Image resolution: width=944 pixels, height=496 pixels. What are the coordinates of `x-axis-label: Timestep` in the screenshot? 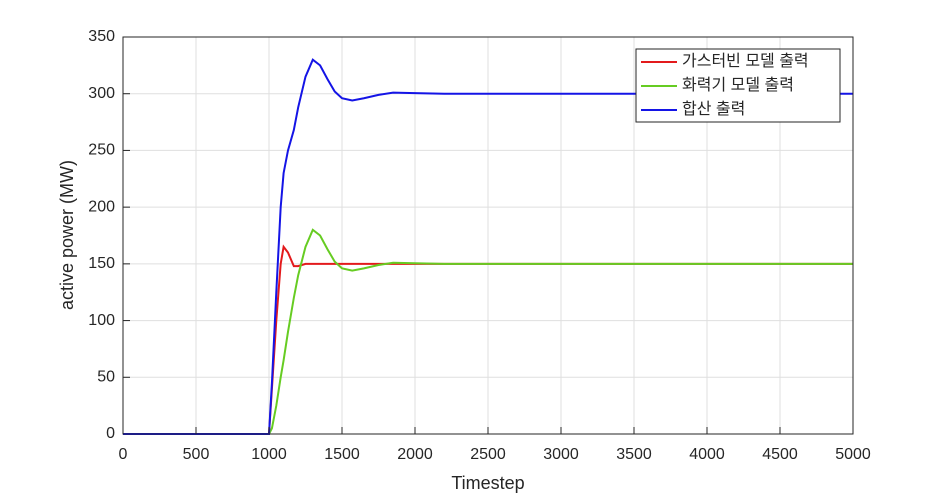 It's located at (487, 483).